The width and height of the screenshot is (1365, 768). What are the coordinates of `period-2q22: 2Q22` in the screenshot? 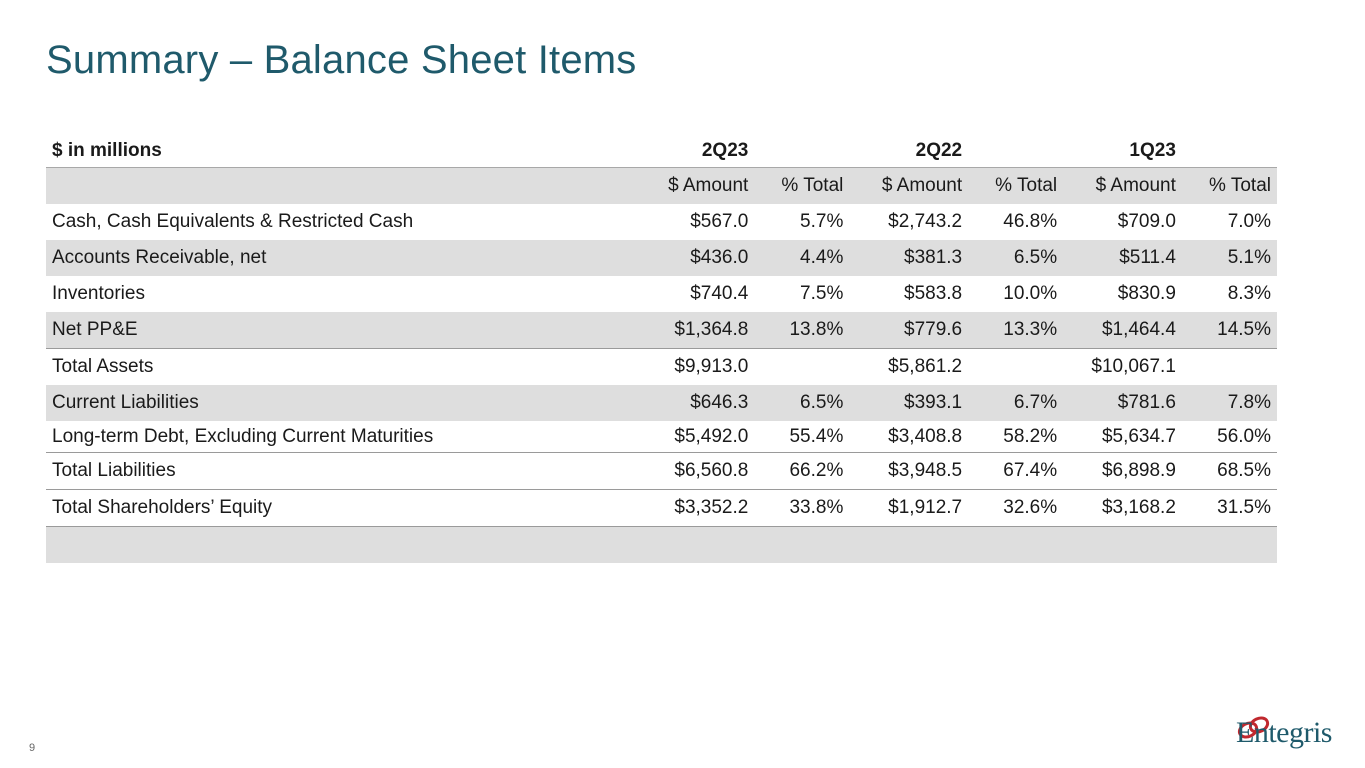 It's located at (909, 151).